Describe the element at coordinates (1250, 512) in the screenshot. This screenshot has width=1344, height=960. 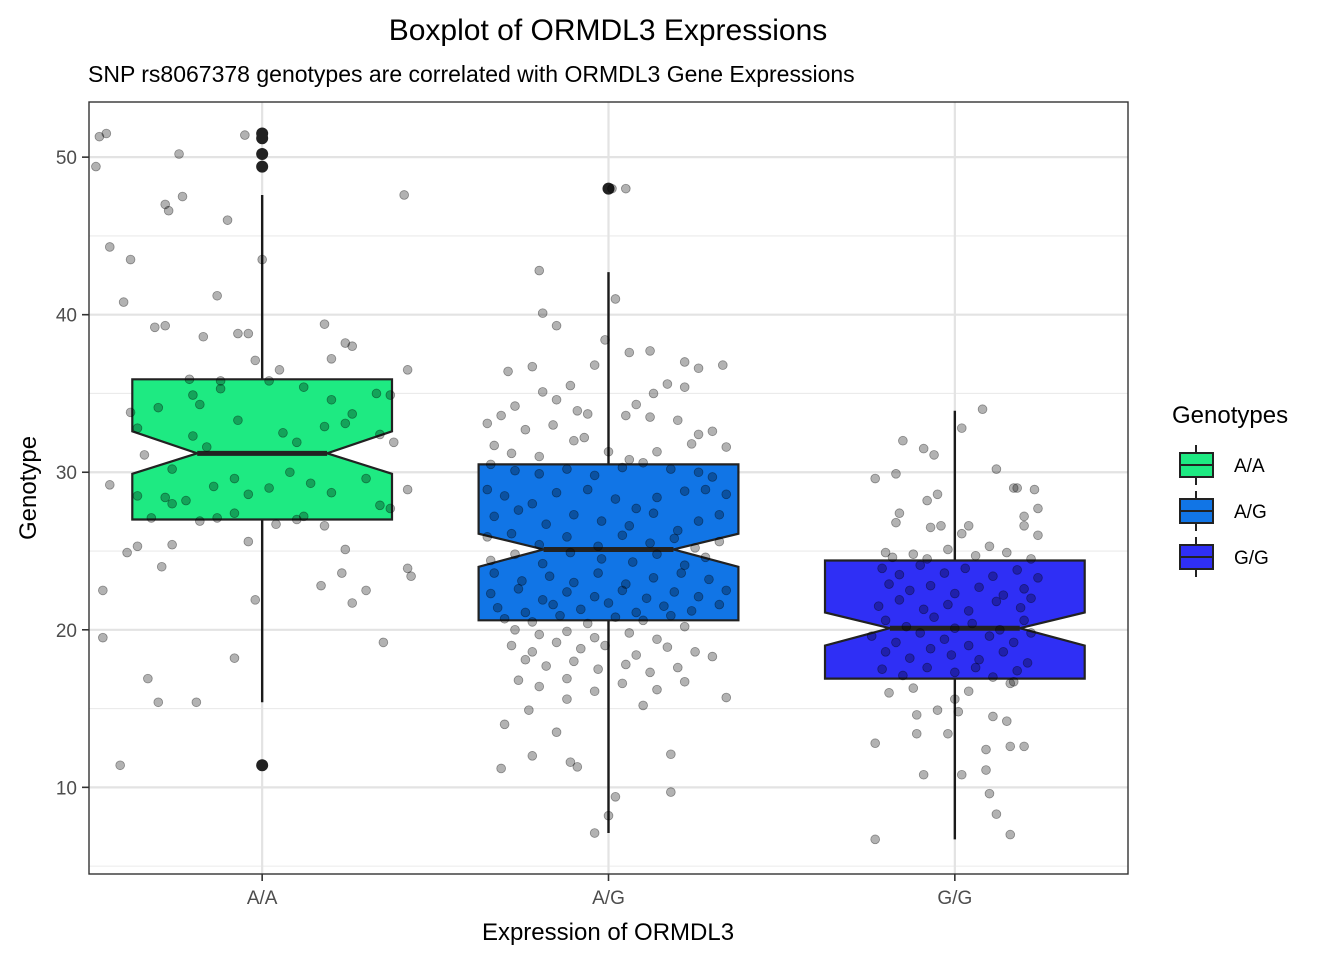
I see `legend-label: A/G` at that location.